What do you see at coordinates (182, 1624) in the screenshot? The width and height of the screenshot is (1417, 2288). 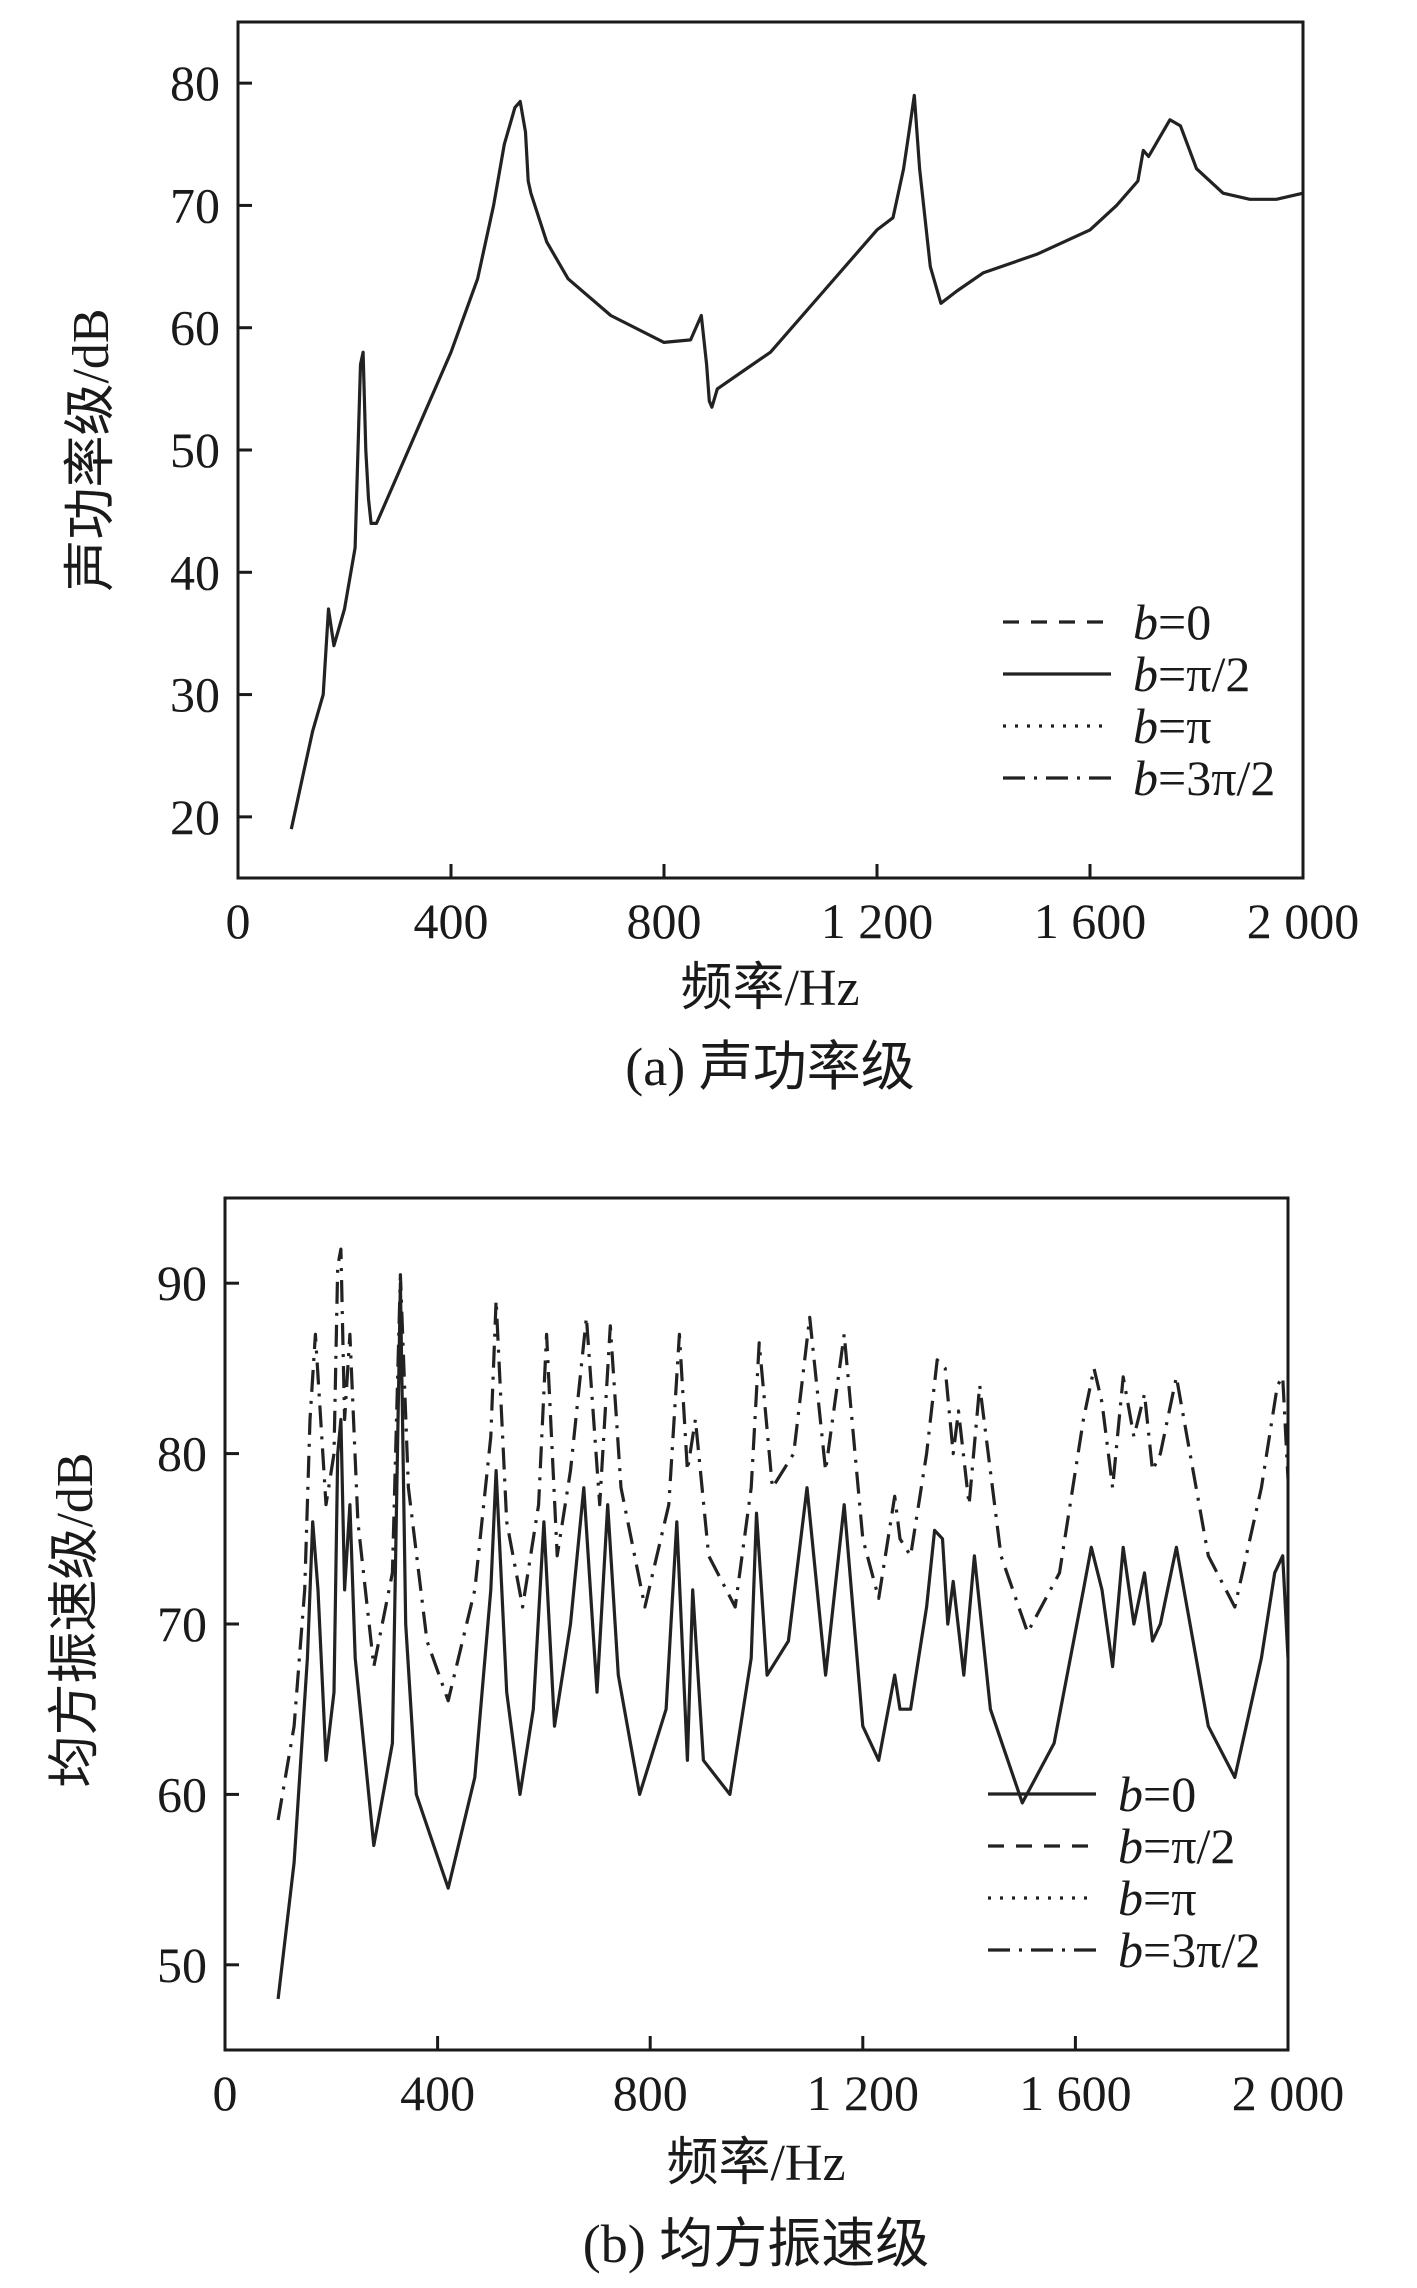 I see `b-y-tick-label: 70` at bounding box center [182, 1624].